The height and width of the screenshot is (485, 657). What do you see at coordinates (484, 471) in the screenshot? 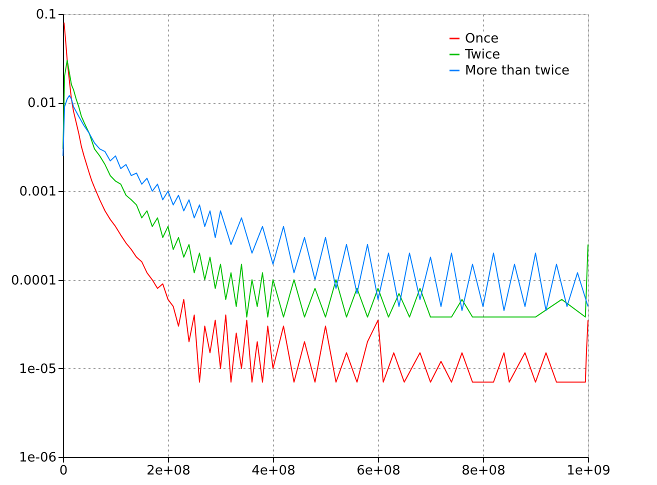
I see `x-tick-label: 8e+08` at bounding box center [484, 471].